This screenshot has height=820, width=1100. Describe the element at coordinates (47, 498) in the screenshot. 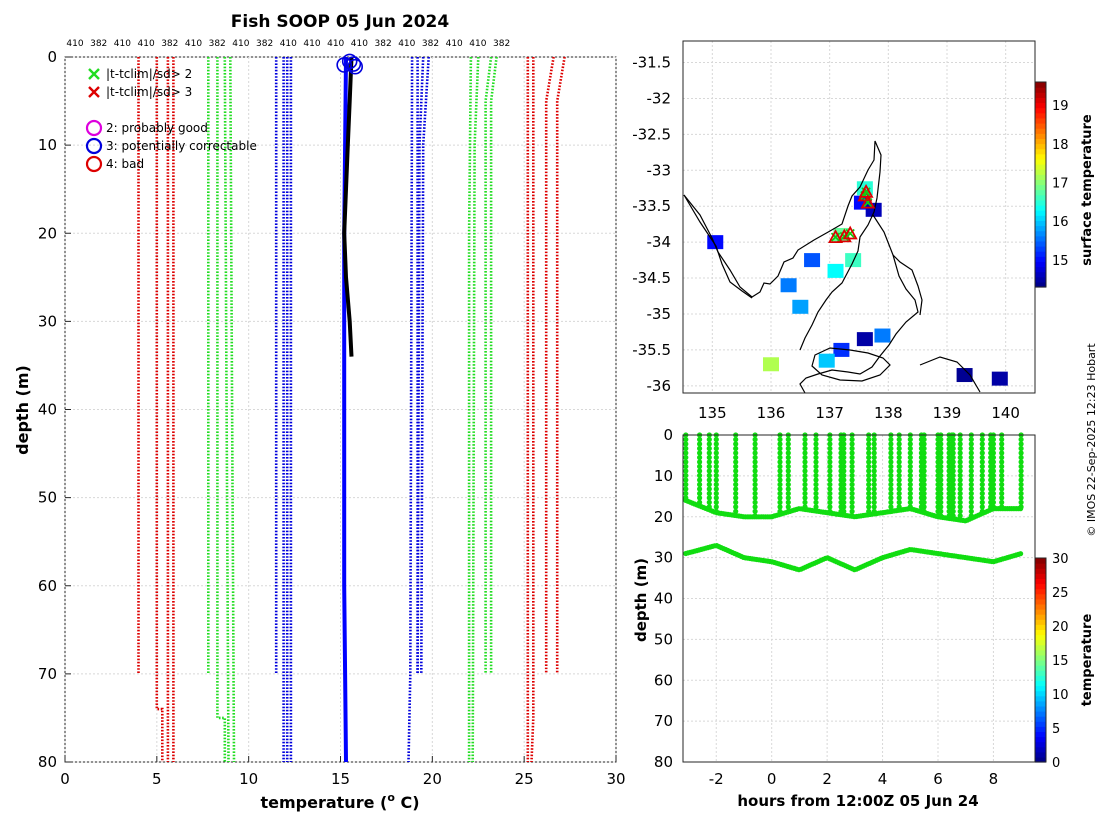

I see `y-tick-label: 50` at that location.